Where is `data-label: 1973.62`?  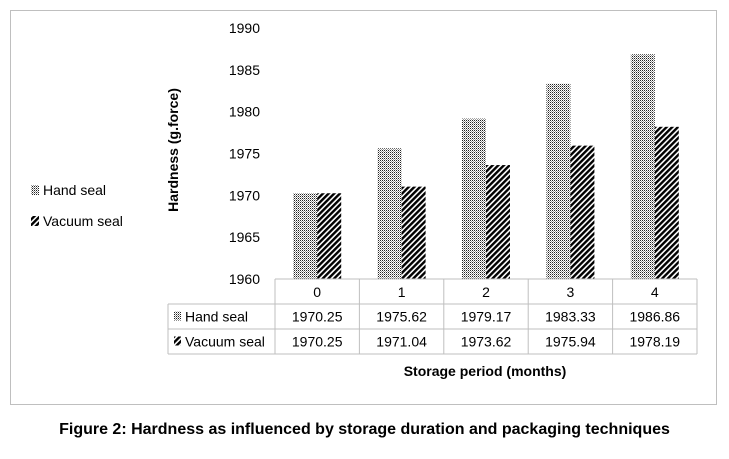
data-label: 1973.62 is located at coordinates (486, 342).